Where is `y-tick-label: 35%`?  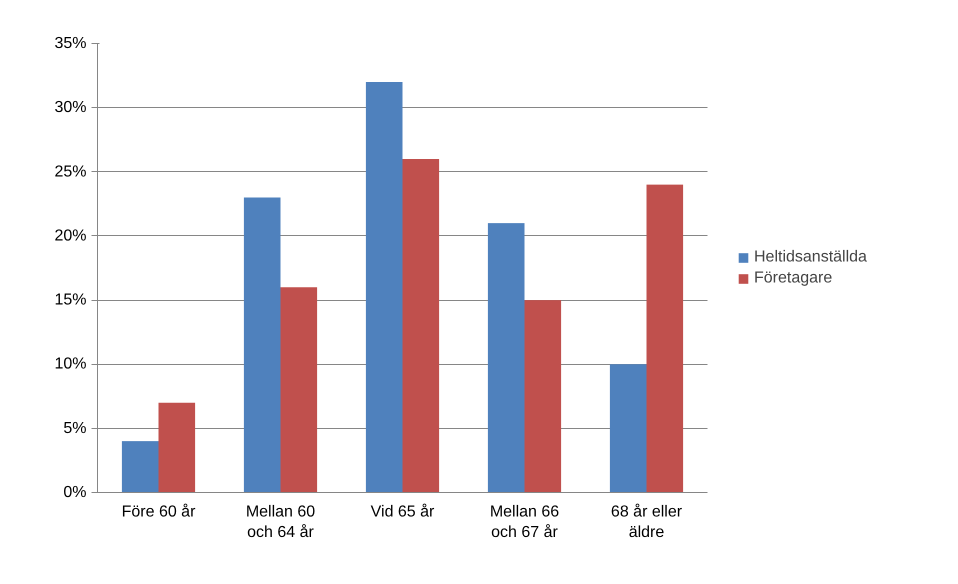 y-tick-label: 35% is located at coordinates (70, 43).